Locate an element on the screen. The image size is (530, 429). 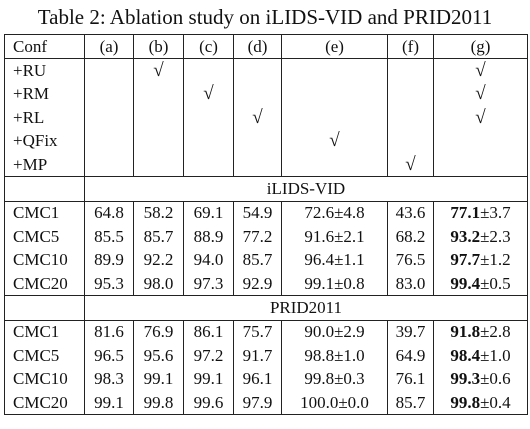
value-cell: 88.9 is located at coordinates (208, 237).